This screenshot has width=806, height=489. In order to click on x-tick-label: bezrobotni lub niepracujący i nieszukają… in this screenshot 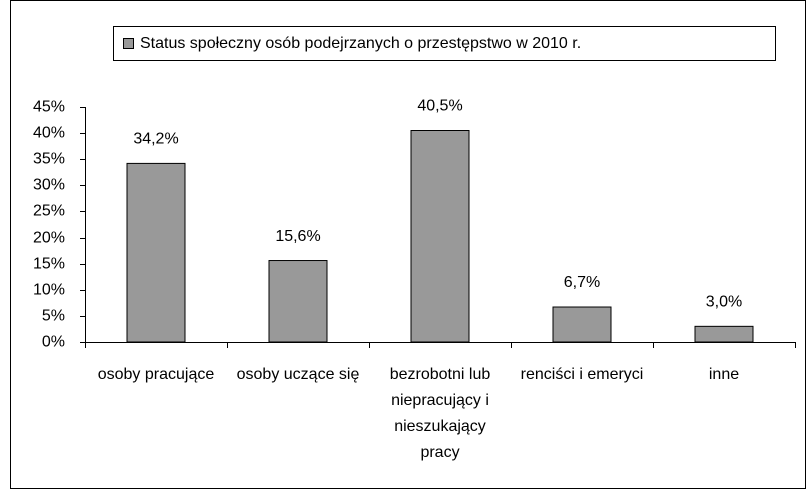, I will do `click(440, 413)`.